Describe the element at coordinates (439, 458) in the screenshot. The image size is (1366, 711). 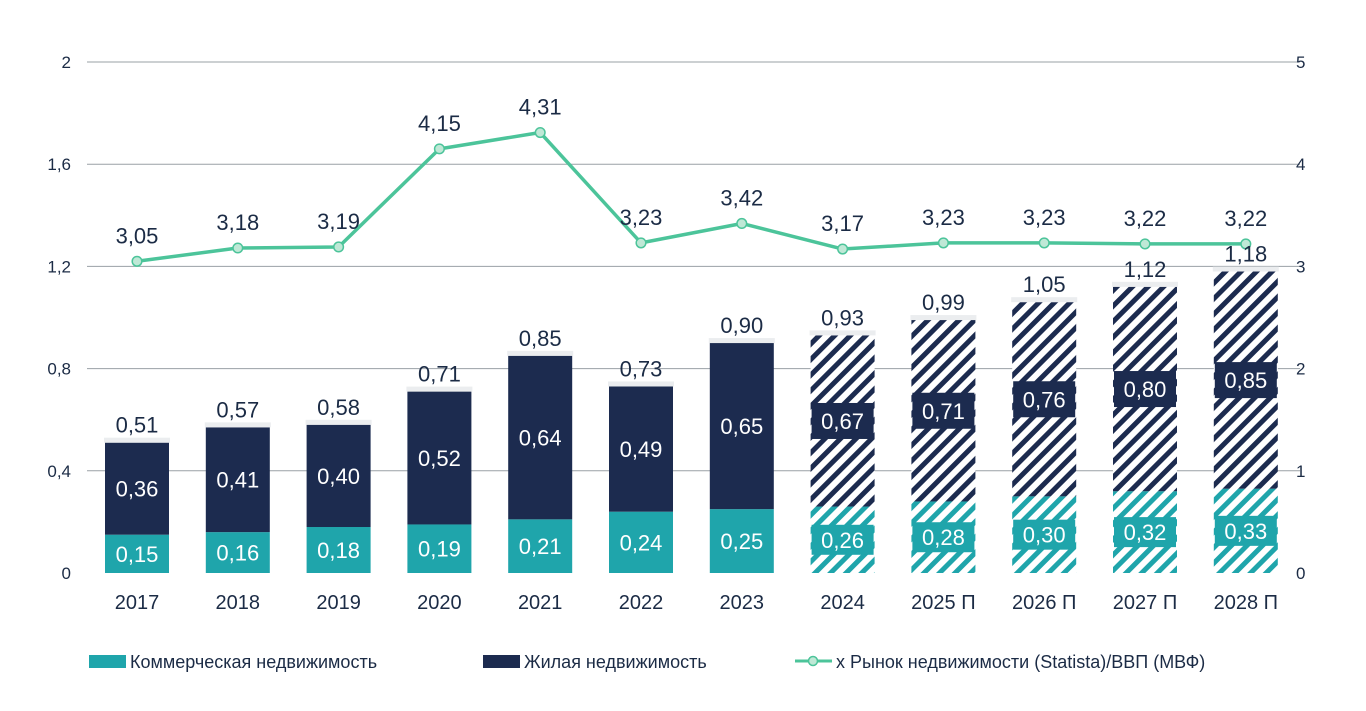
I see `data-label-residential: 0,52` at that location.